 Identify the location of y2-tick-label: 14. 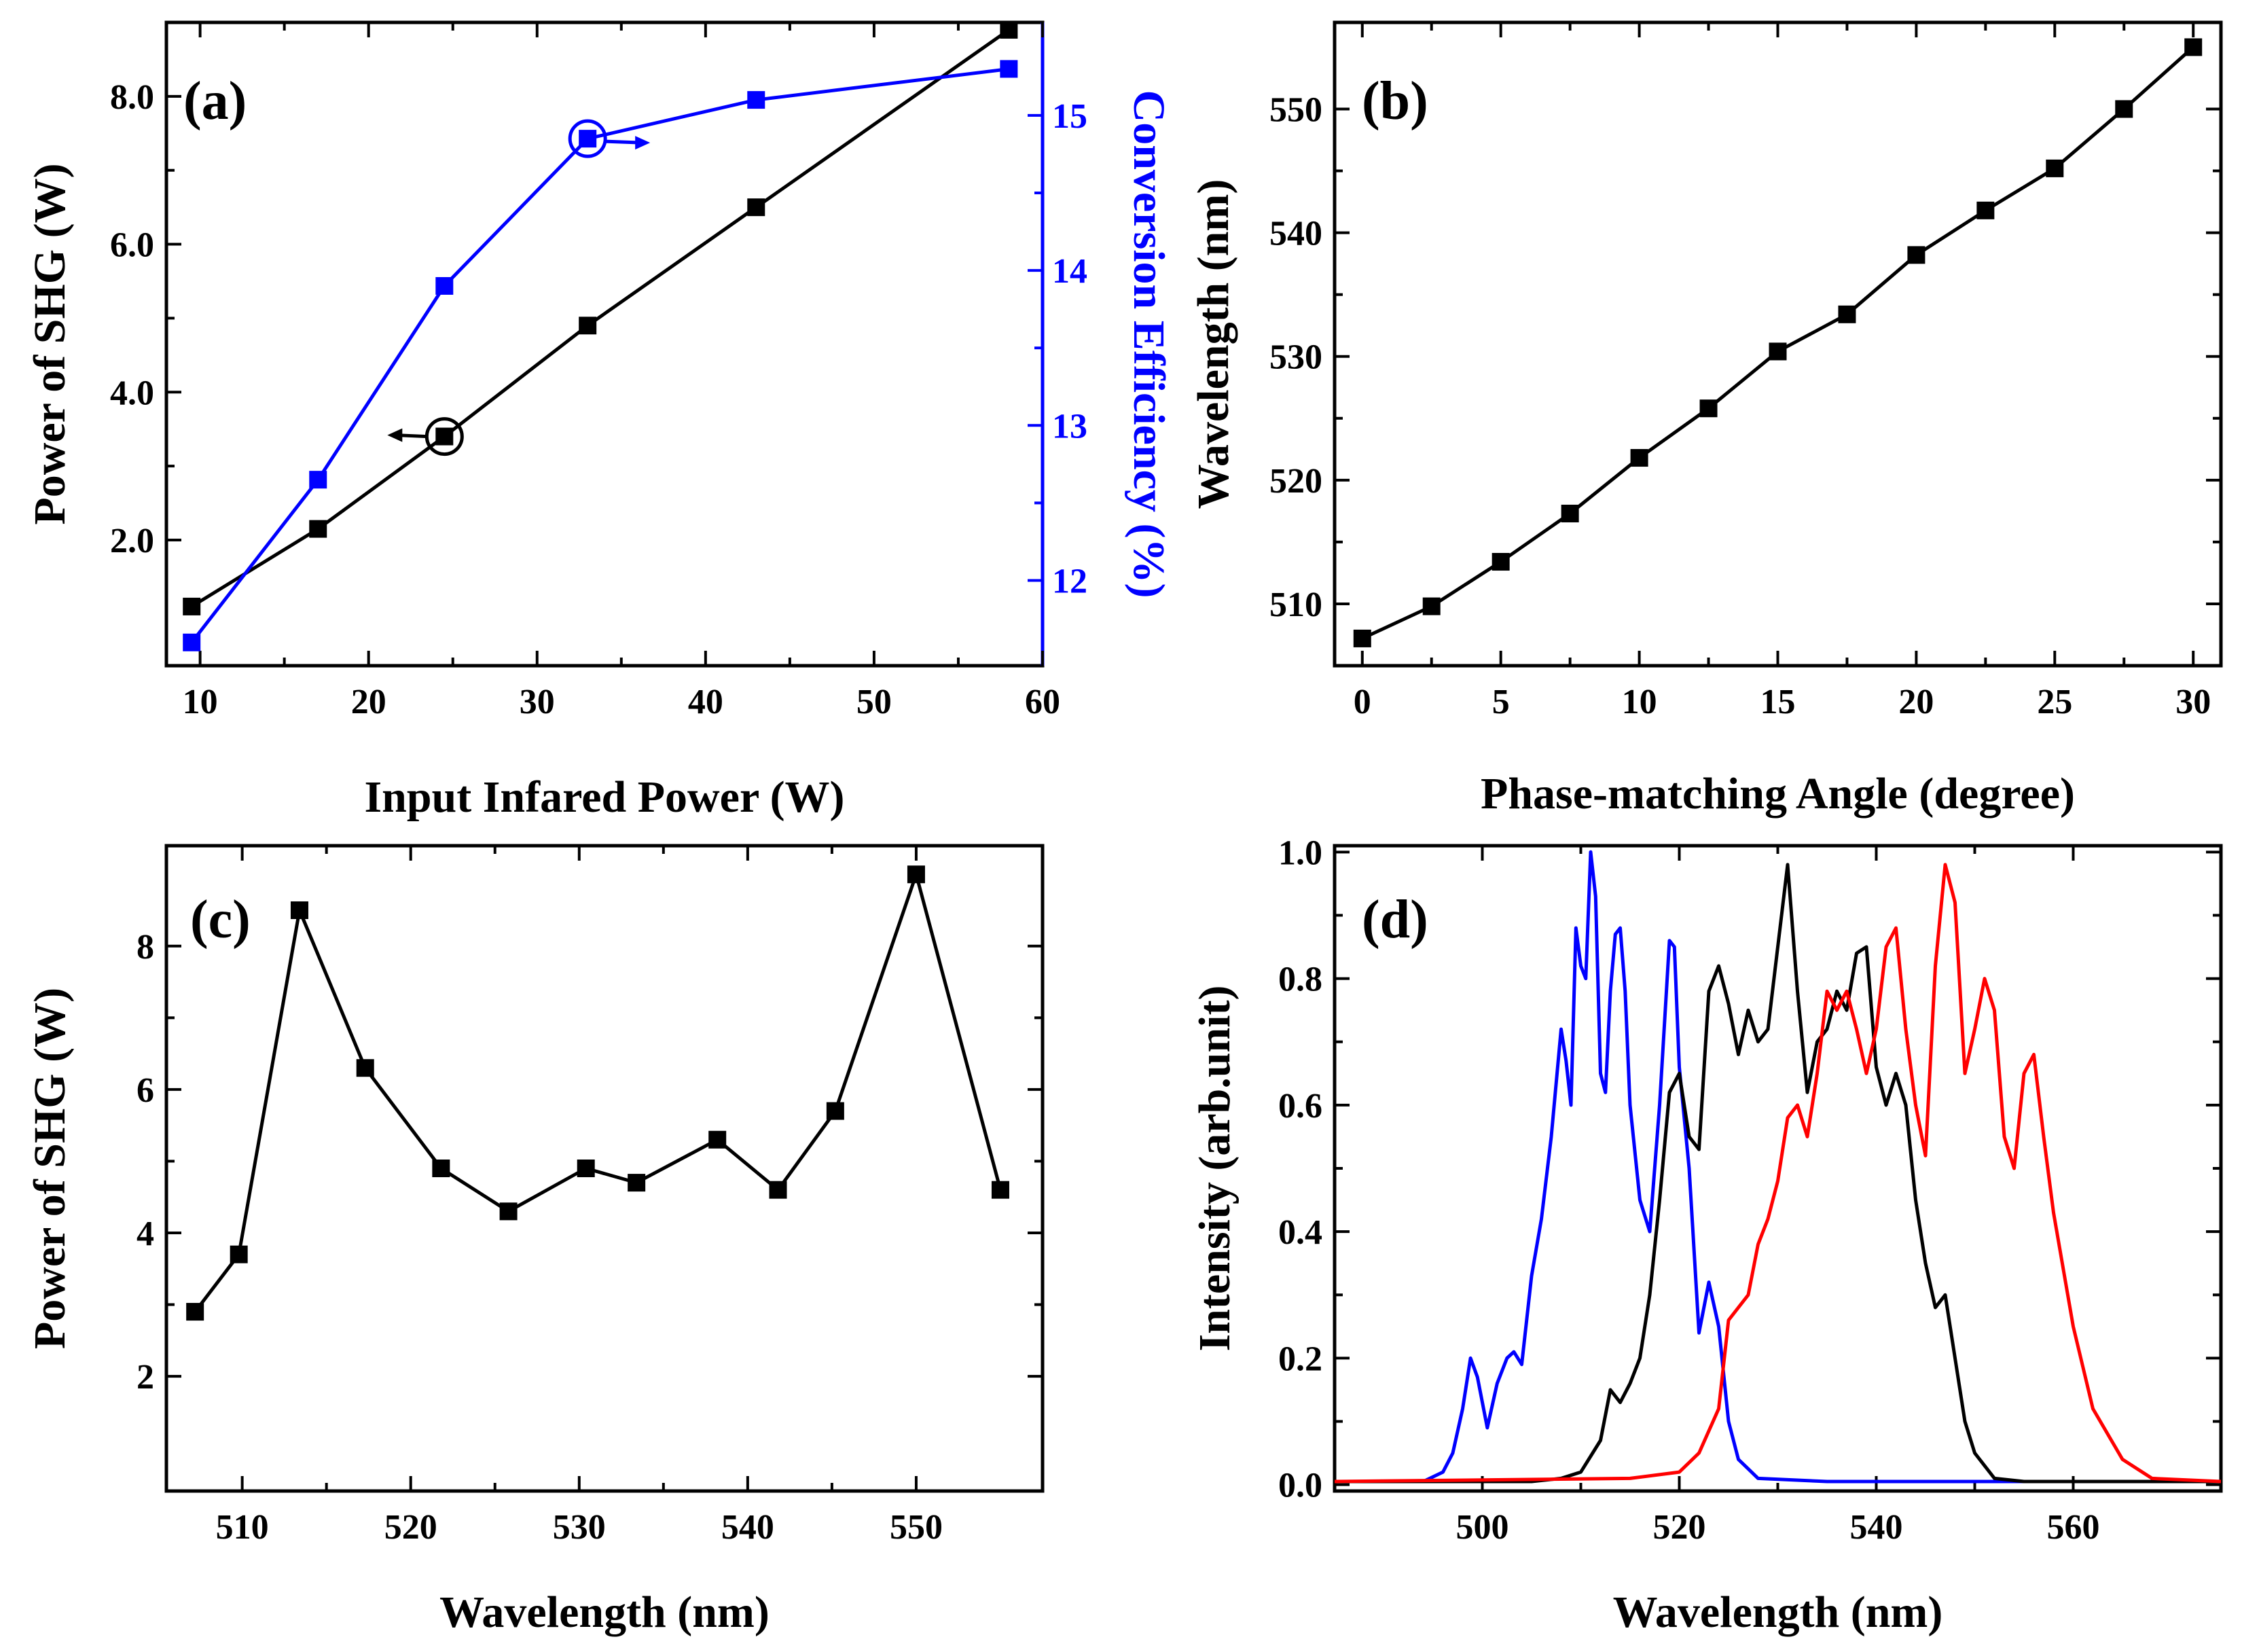
(1069, 271).